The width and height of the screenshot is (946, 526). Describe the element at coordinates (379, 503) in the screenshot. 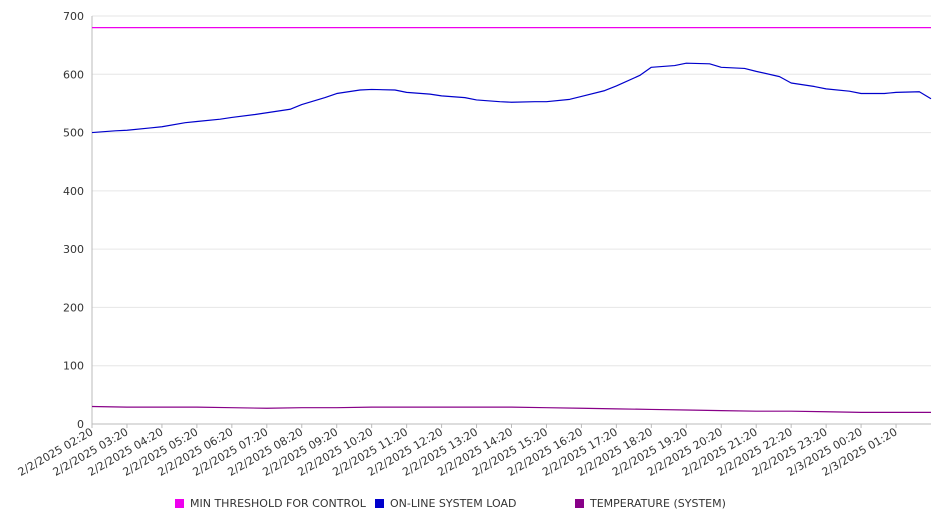

I see `legend-swatch-system-load` at that location.